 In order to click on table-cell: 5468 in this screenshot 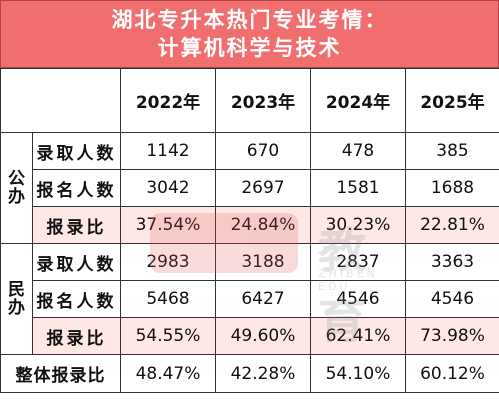, I will do `click(168, 299)`.